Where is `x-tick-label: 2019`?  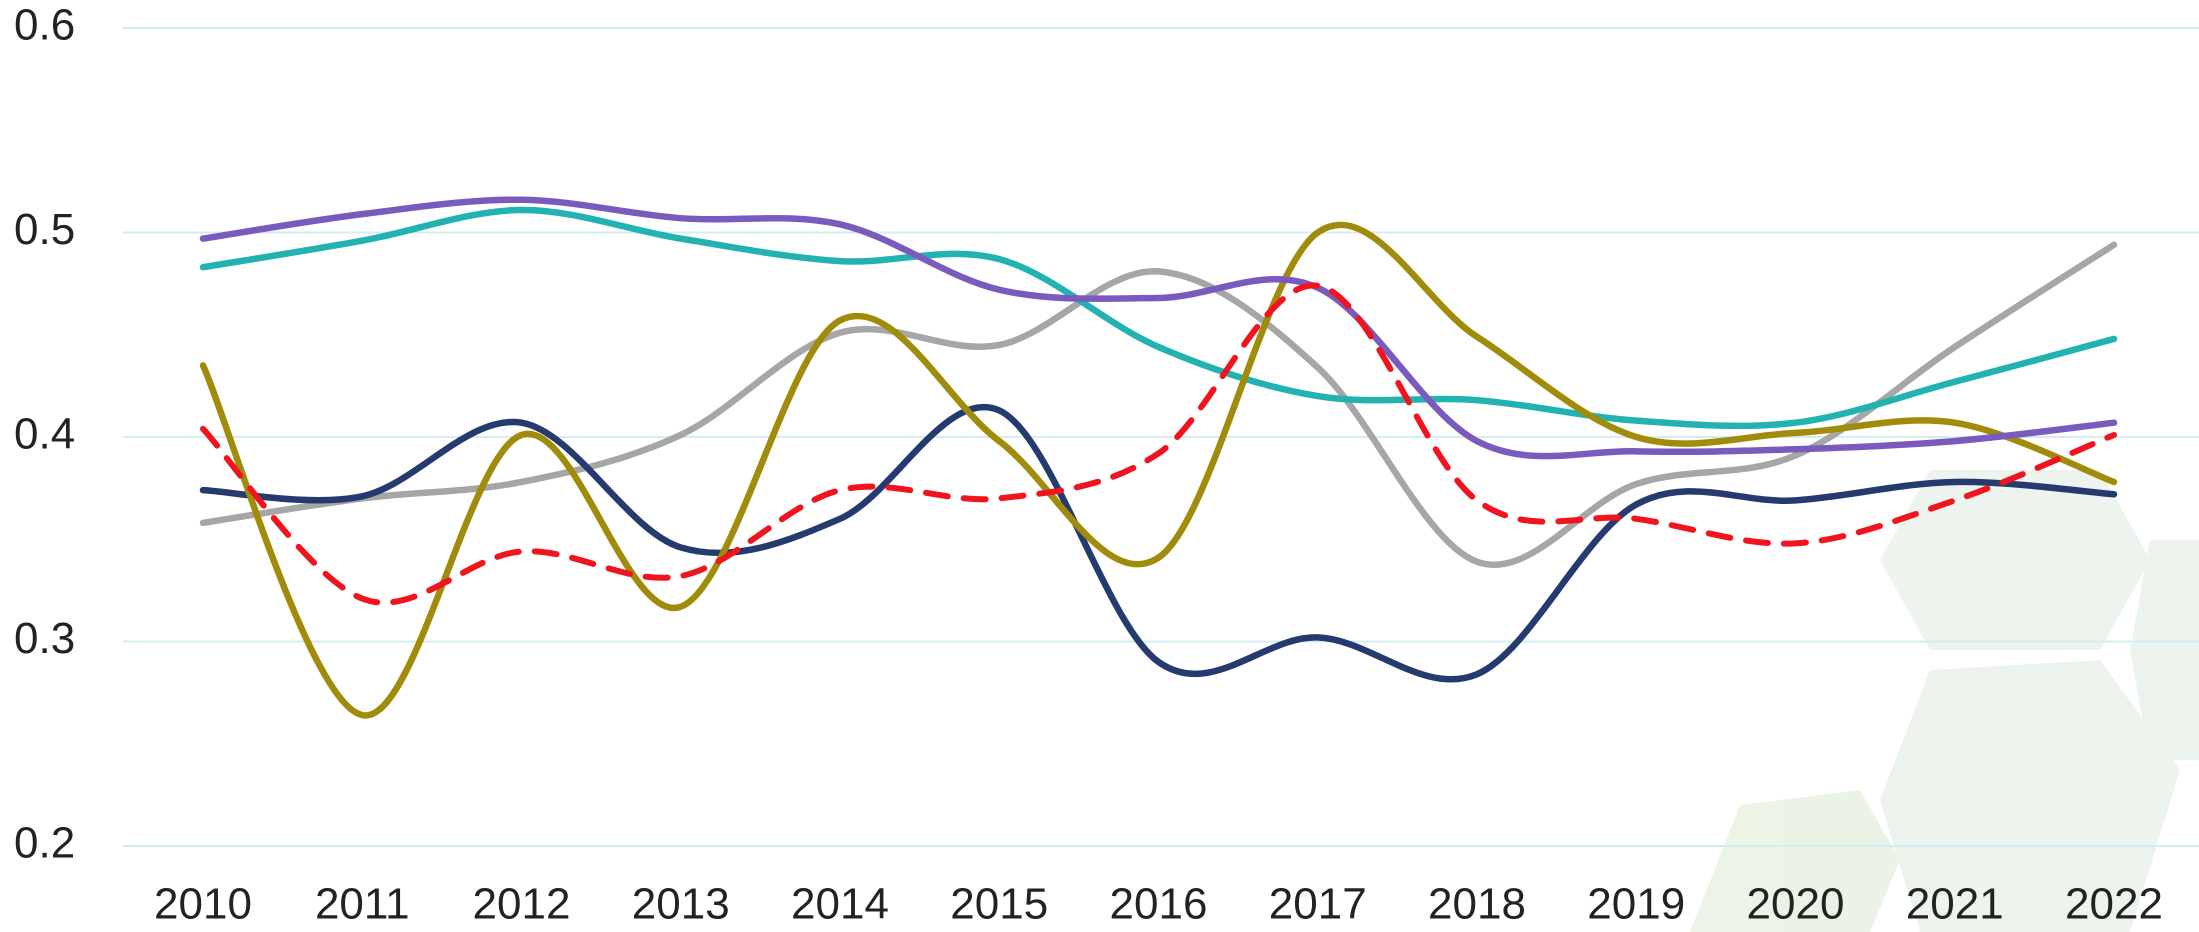
x-tick-label: 2019 is located at coordinates (1636, 904).